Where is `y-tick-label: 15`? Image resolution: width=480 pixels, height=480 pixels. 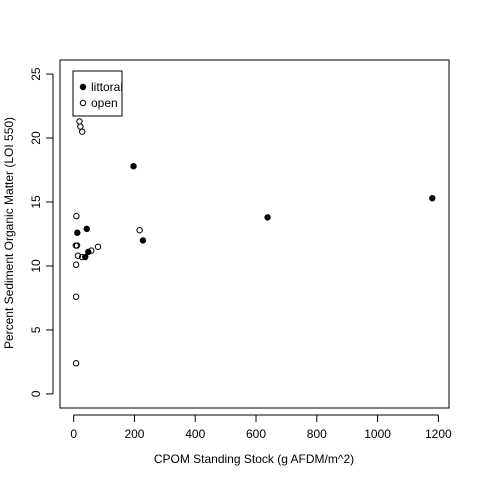
y-tick-label: 15 is located at coordinates (36, 202).